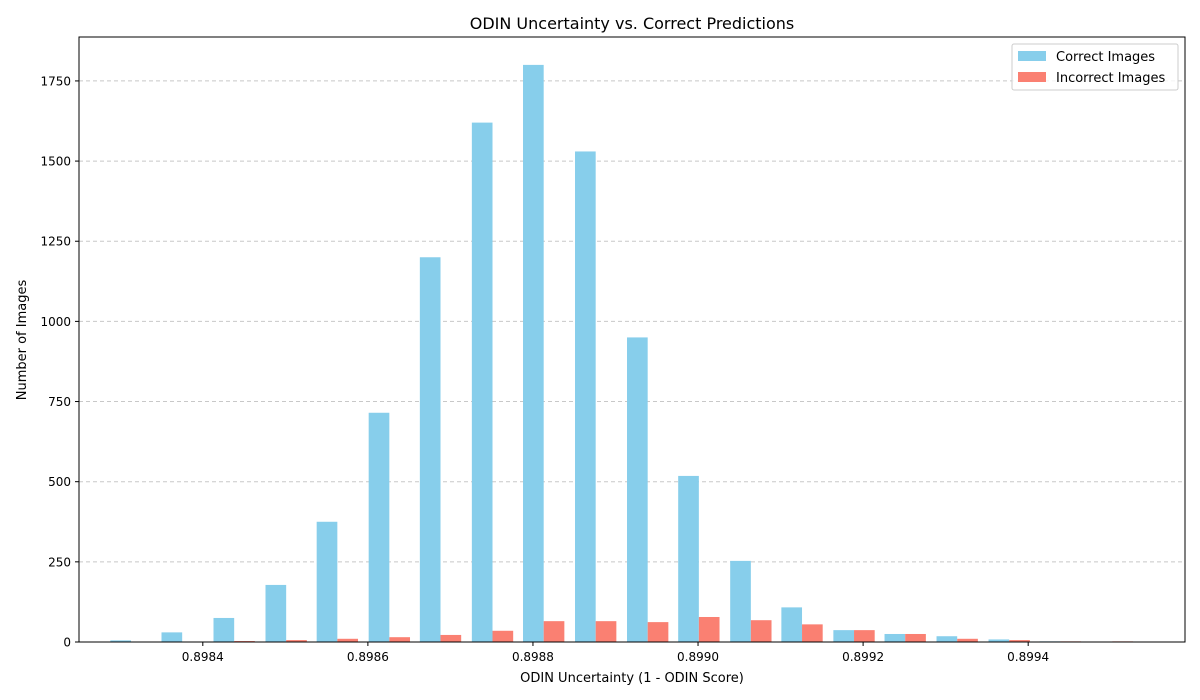  I want to click on y-tick-label: 500, so click(59, 482).